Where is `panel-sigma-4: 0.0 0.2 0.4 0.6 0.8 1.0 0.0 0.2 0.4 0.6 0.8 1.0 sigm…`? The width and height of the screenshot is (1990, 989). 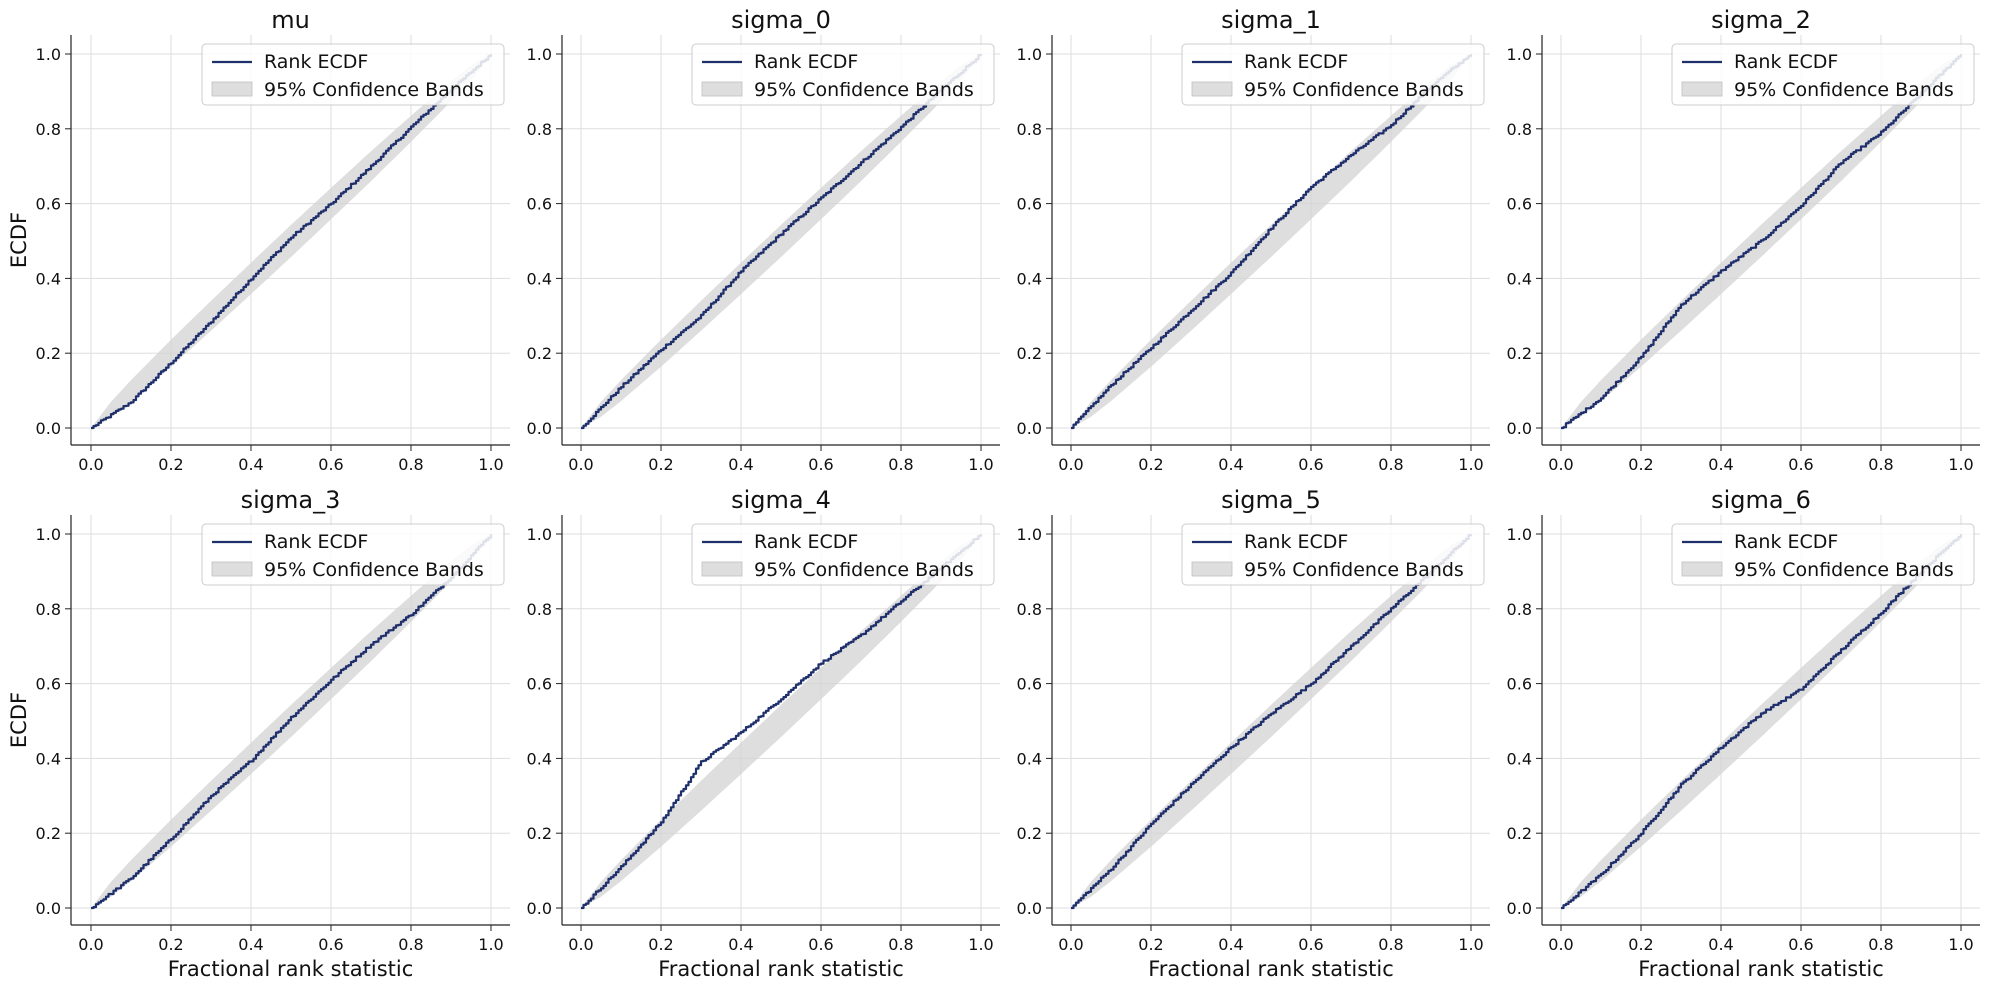
panel-sigma-4: 0.0 0.2 0.4 0.6 0.8 1.0 0.0 0.2 0.4 0.6 0.8 1.0 sigm… is located at coordinates (763, 733).